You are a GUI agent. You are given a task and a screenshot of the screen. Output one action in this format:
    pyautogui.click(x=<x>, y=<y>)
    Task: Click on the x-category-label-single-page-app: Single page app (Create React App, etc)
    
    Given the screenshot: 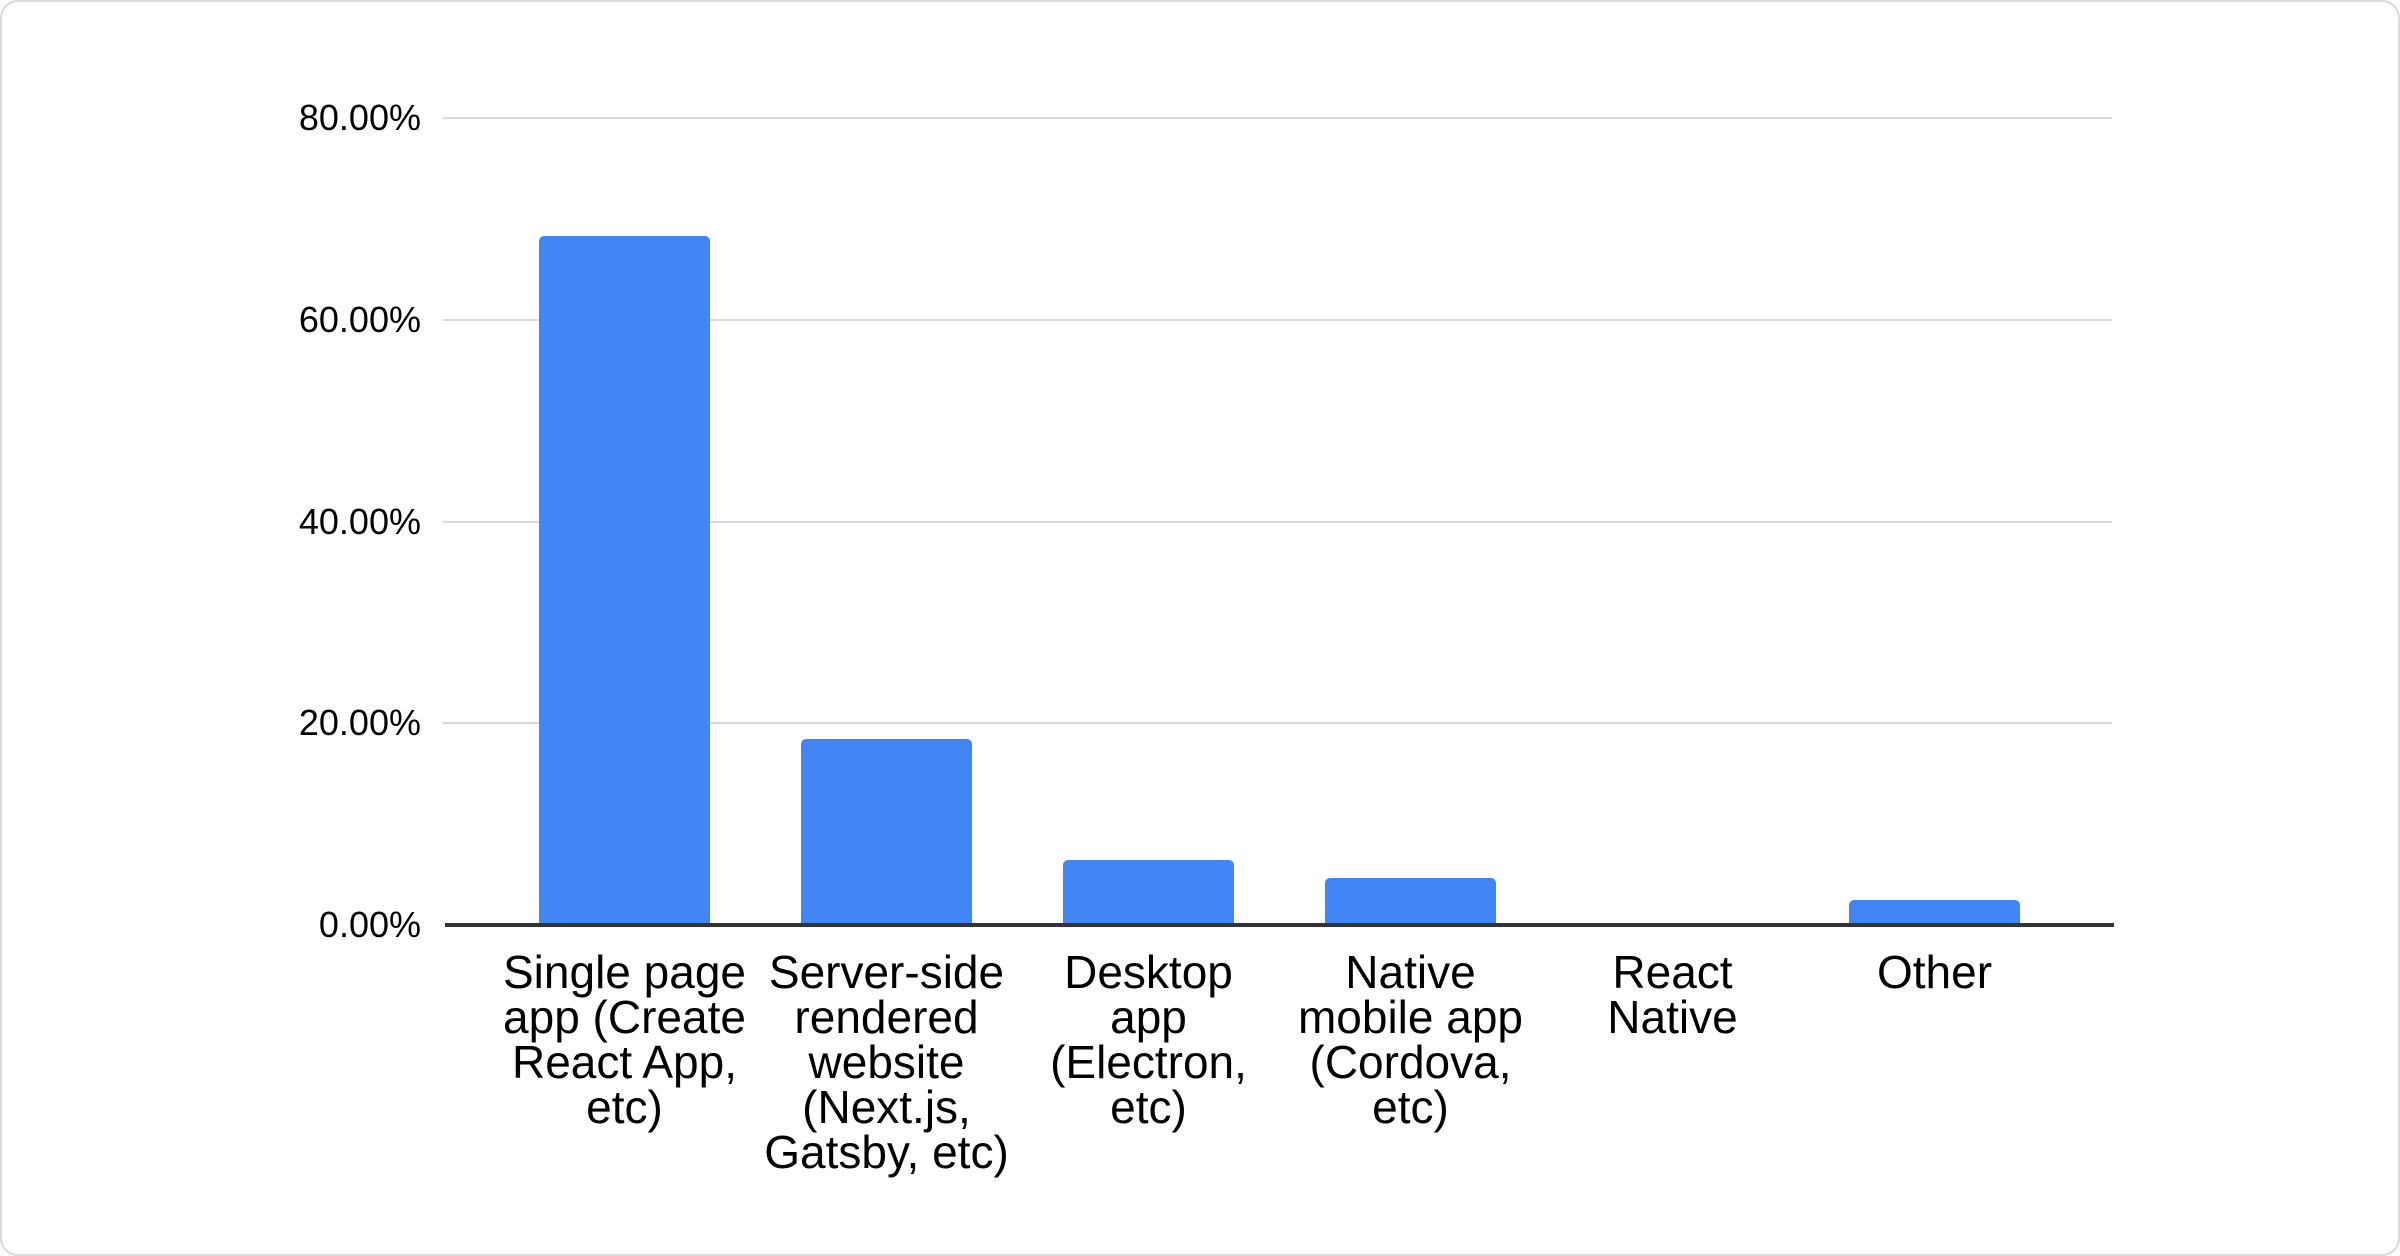 What is the action you would take?
    pyautogui.click(x=624, y=1039)
    